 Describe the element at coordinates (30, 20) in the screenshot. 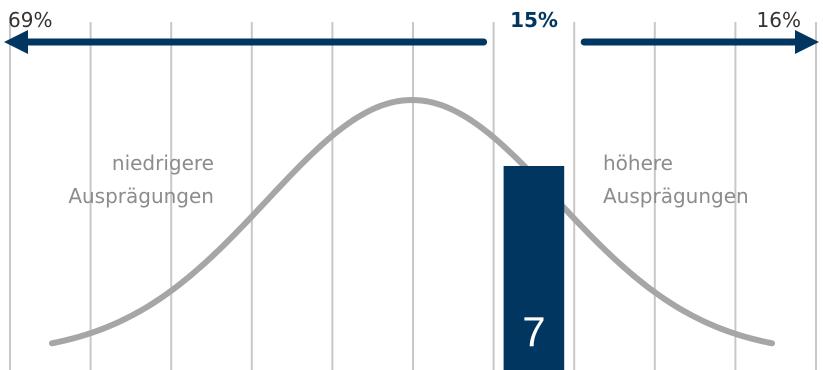

I see `percent-below-label: 69%` at that location.